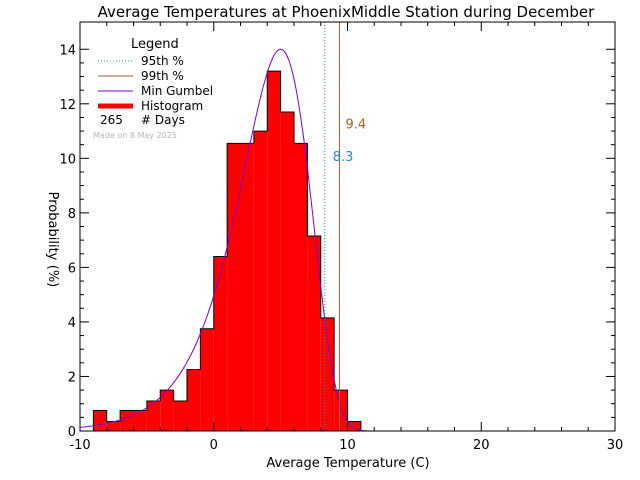 This screenshot has height=480, width=640. Describe the element at coordinates (214, 445) in the screenshot. I see `x-tick-label: 0` at that location.